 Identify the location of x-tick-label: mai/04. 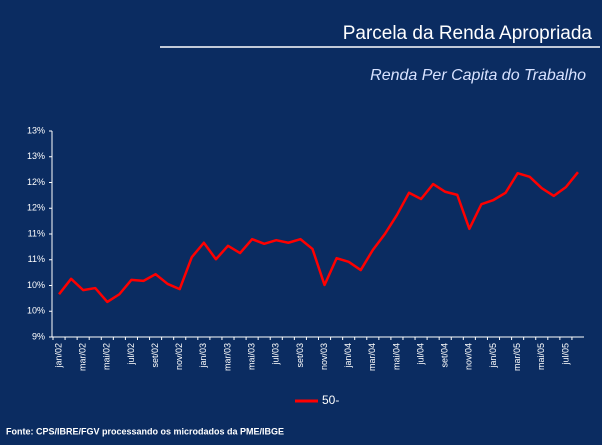
(396, 356).